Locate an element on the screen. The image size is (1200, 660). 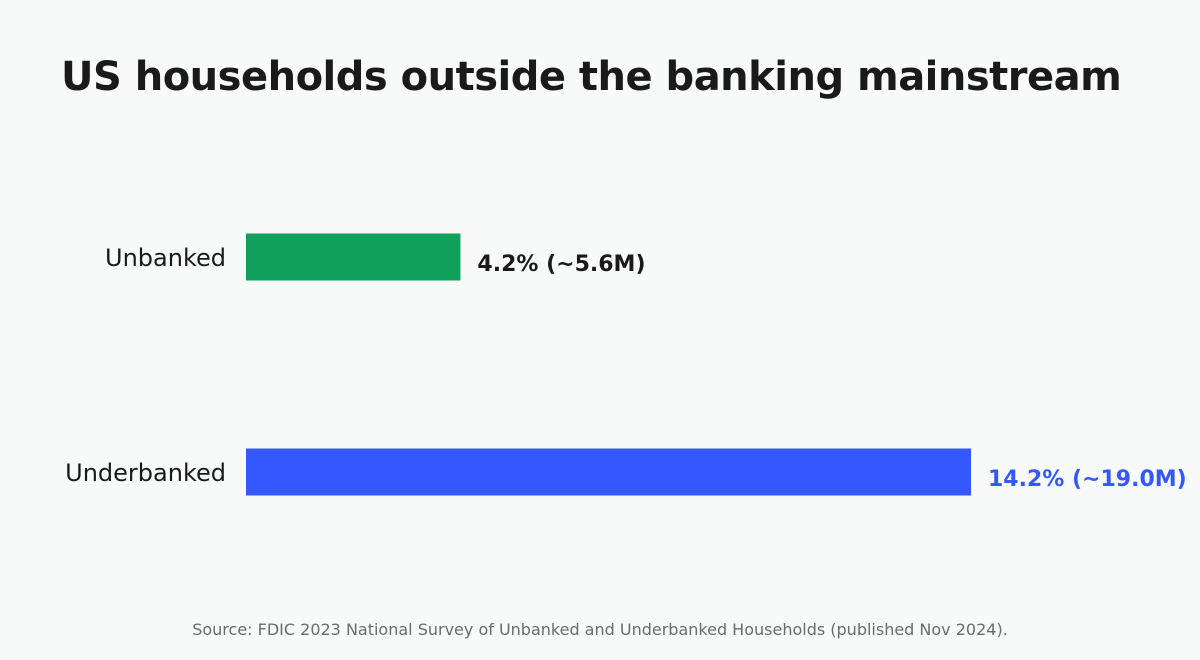
bar-underbanked is located at coordinates (608, 472).